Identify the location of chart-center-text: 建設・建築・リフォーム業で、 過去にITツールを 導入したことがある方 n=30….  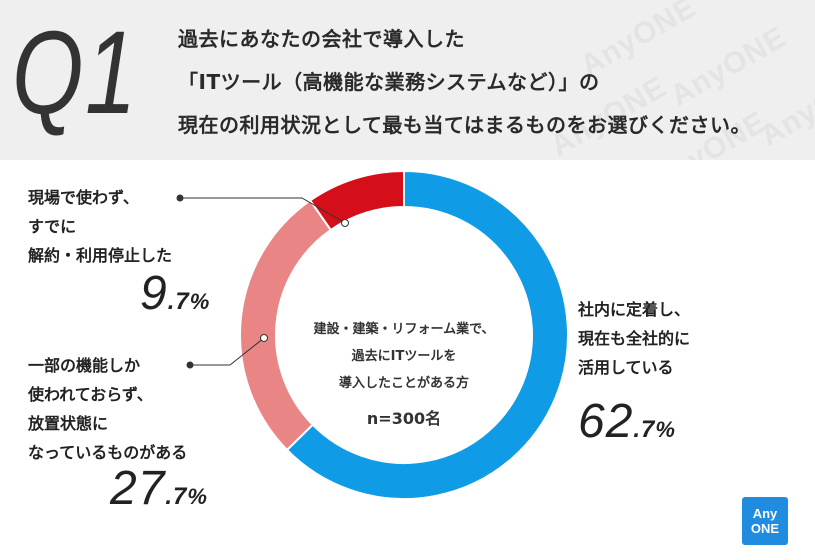
(404, 372).